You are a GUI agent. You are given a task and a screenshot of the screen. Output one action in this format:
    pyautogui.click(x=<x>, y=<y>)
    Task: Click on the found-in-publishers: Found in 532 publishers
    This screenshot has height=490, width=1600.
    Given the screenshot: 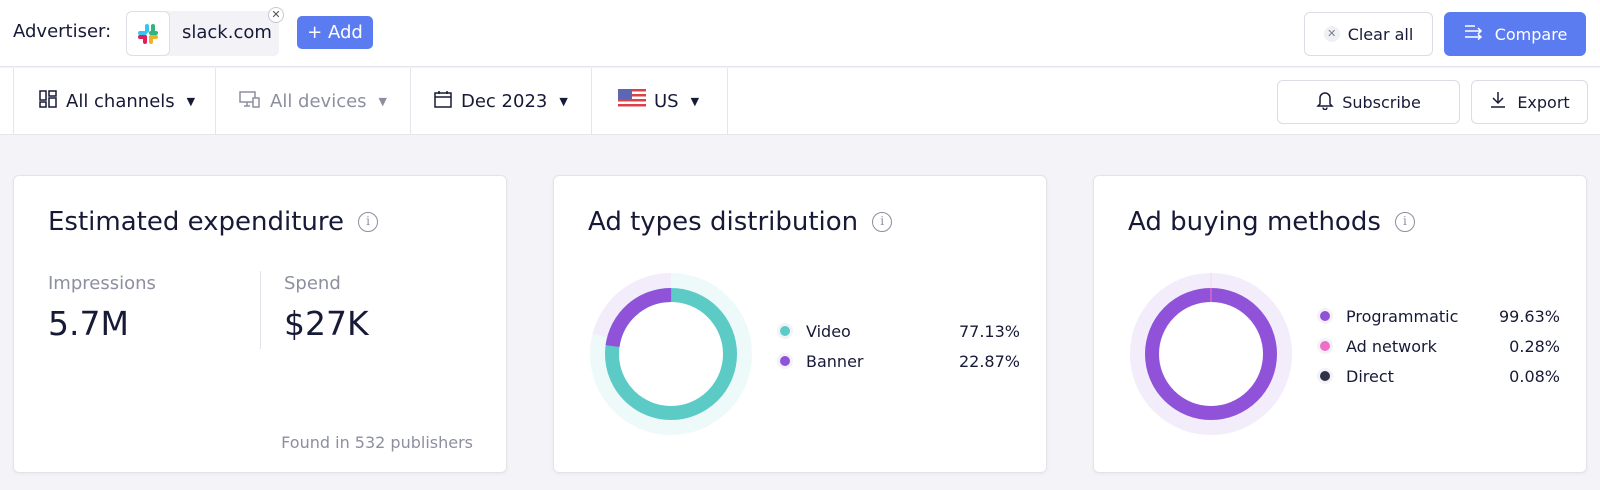 What is the action you would take?
    pyautogui.click(x=377, y=442)
    